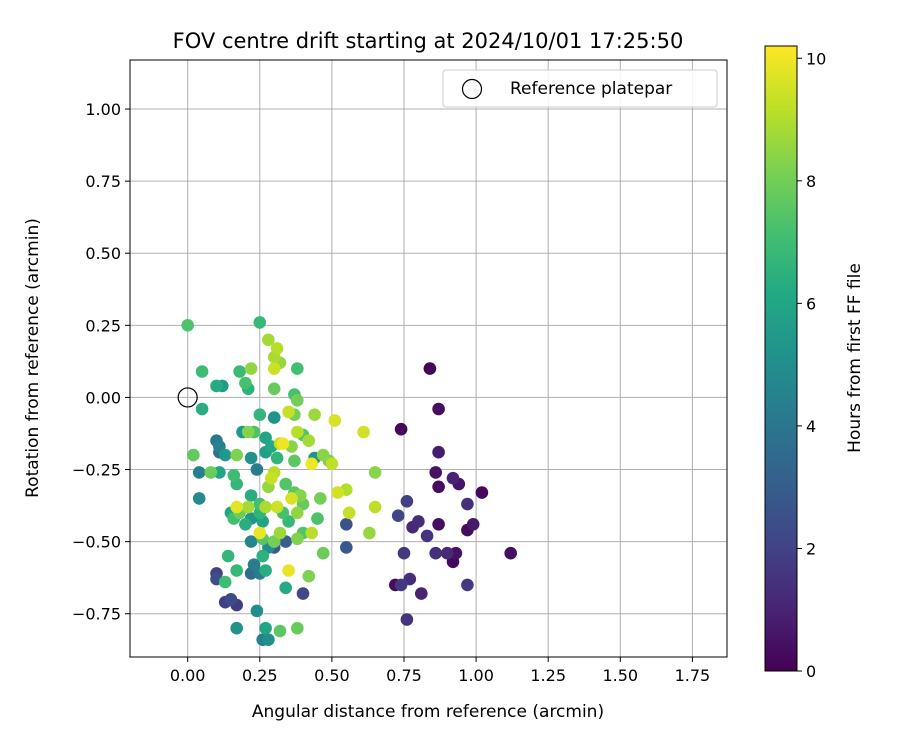 This screenshot has width=900, height=750. What do you see at coordinates (101, 362) in the screenshot?
I see `y-axis-ticks: 1.00 0.75 0.50 0.25 0.00 −0.25 −0.50 −0.75` at bounding box center [101, 362].